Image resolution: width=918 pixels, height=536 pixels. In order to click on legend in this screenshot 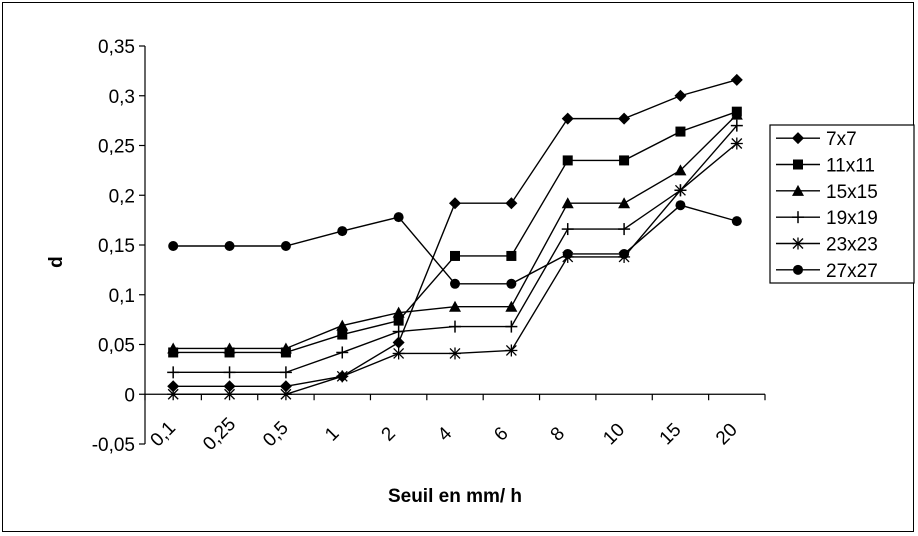, I will do `click(842, 204)`.